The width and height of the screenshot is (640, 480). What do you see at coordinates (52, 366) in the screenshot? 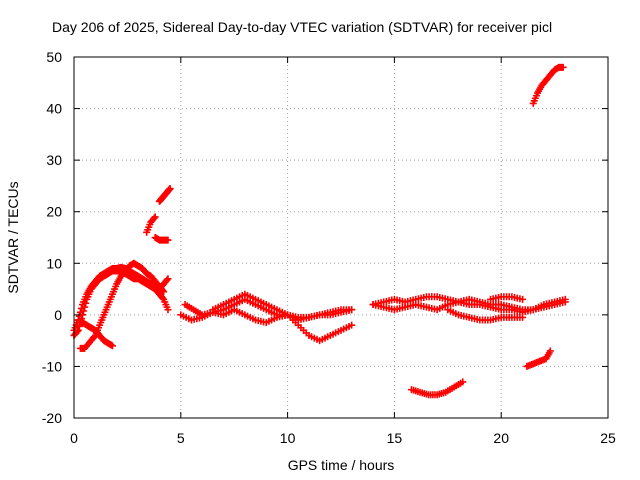
I see `y-tick-label: -10` at bounding box center [52, 366].